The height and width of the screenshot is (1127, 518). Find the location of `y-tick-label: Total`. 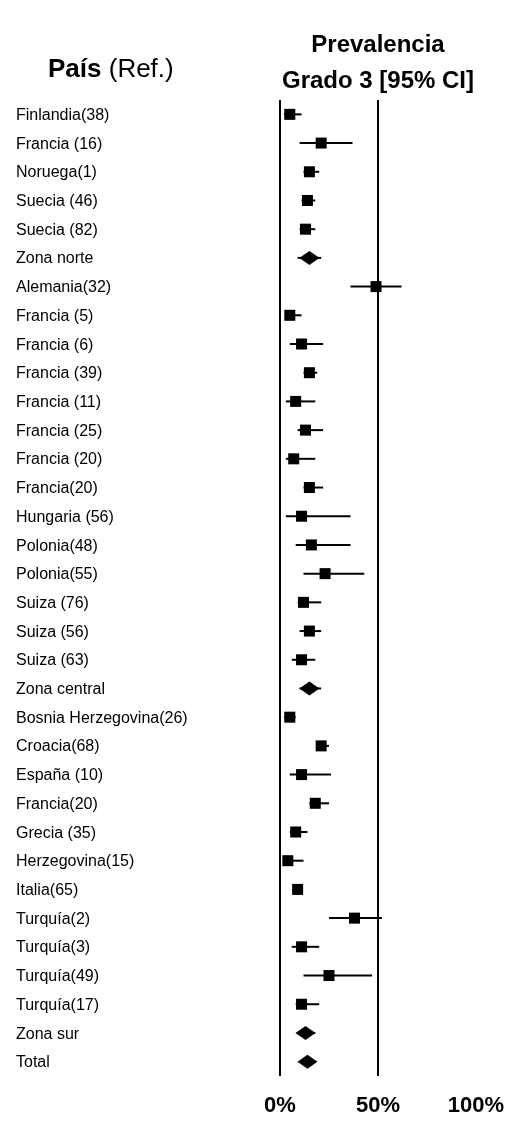

y-tick-label: Total is located at coordinates (33, 1062).